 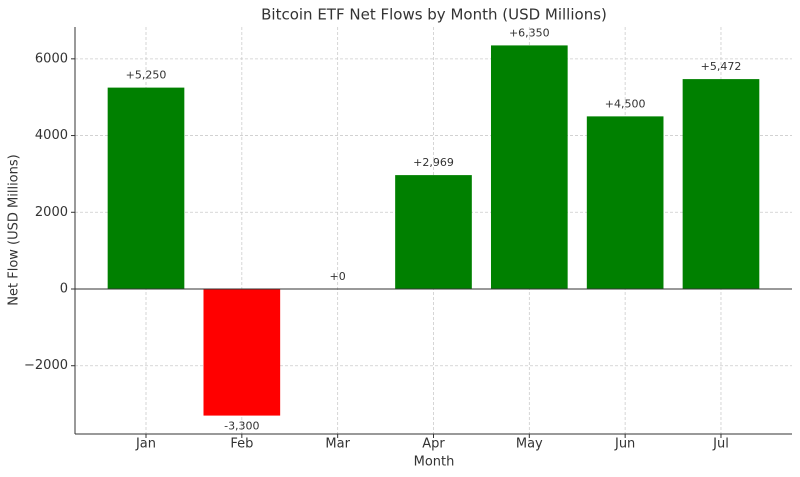 What do you see at coordinates (51, 212) in the screenshot?
I see `y-tick-label: 2000` at bounding box center [51, 212].